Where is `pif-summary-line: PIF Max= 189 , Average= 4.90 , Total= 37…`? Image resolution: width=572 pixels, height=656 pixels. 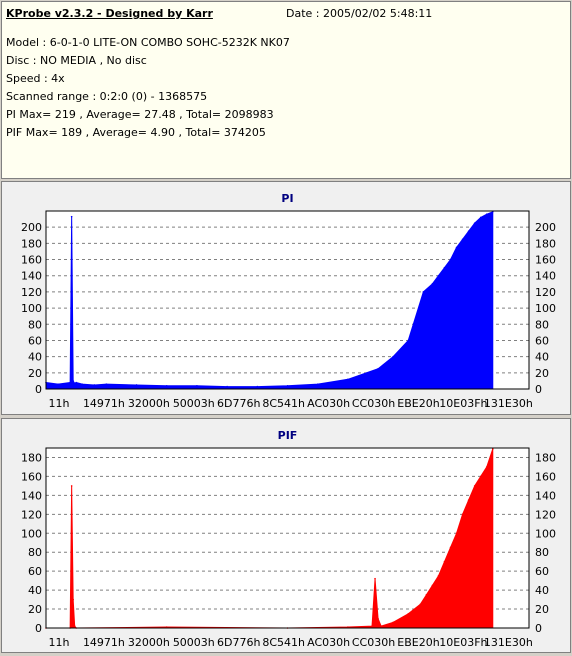 pif-summary-line: PIF Max= 189 , Average= 4.90 , Total= 37… is located at coordinates (136, 132).